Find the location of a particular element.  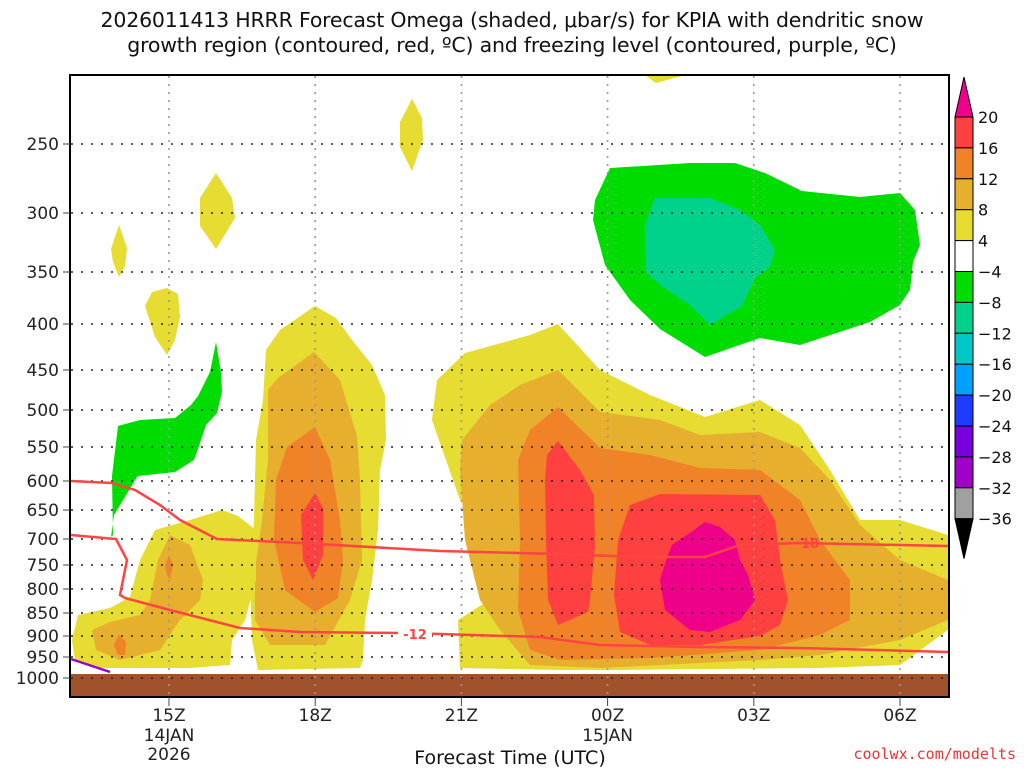

y-tick-label: 400 is located at coordinates (43, 325).